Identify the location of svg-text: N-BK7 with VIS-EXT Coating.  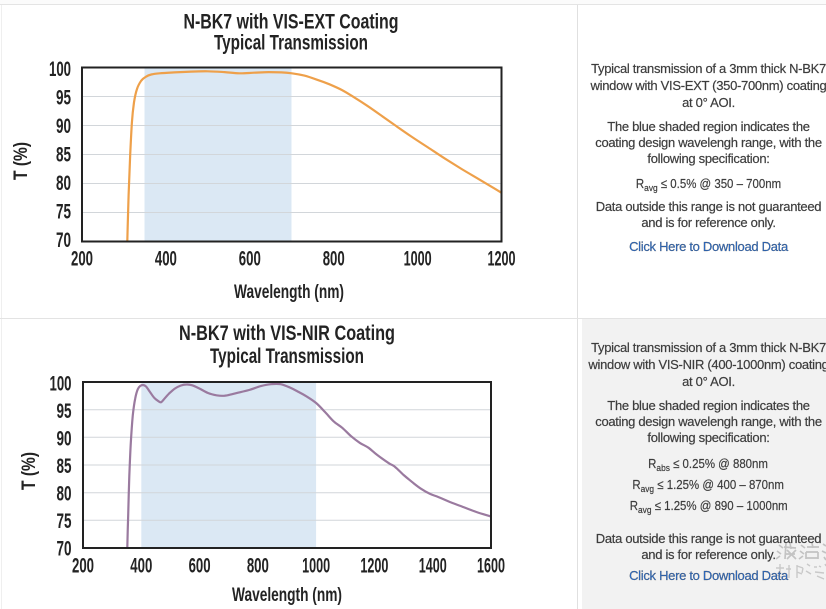
(291, 22).